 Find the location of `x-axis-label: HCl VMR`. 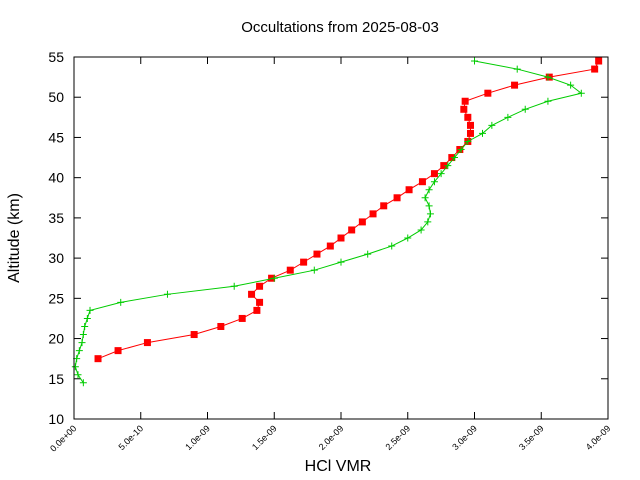

x-axis-label: HCl VMR is located at coordinates (338, 466).